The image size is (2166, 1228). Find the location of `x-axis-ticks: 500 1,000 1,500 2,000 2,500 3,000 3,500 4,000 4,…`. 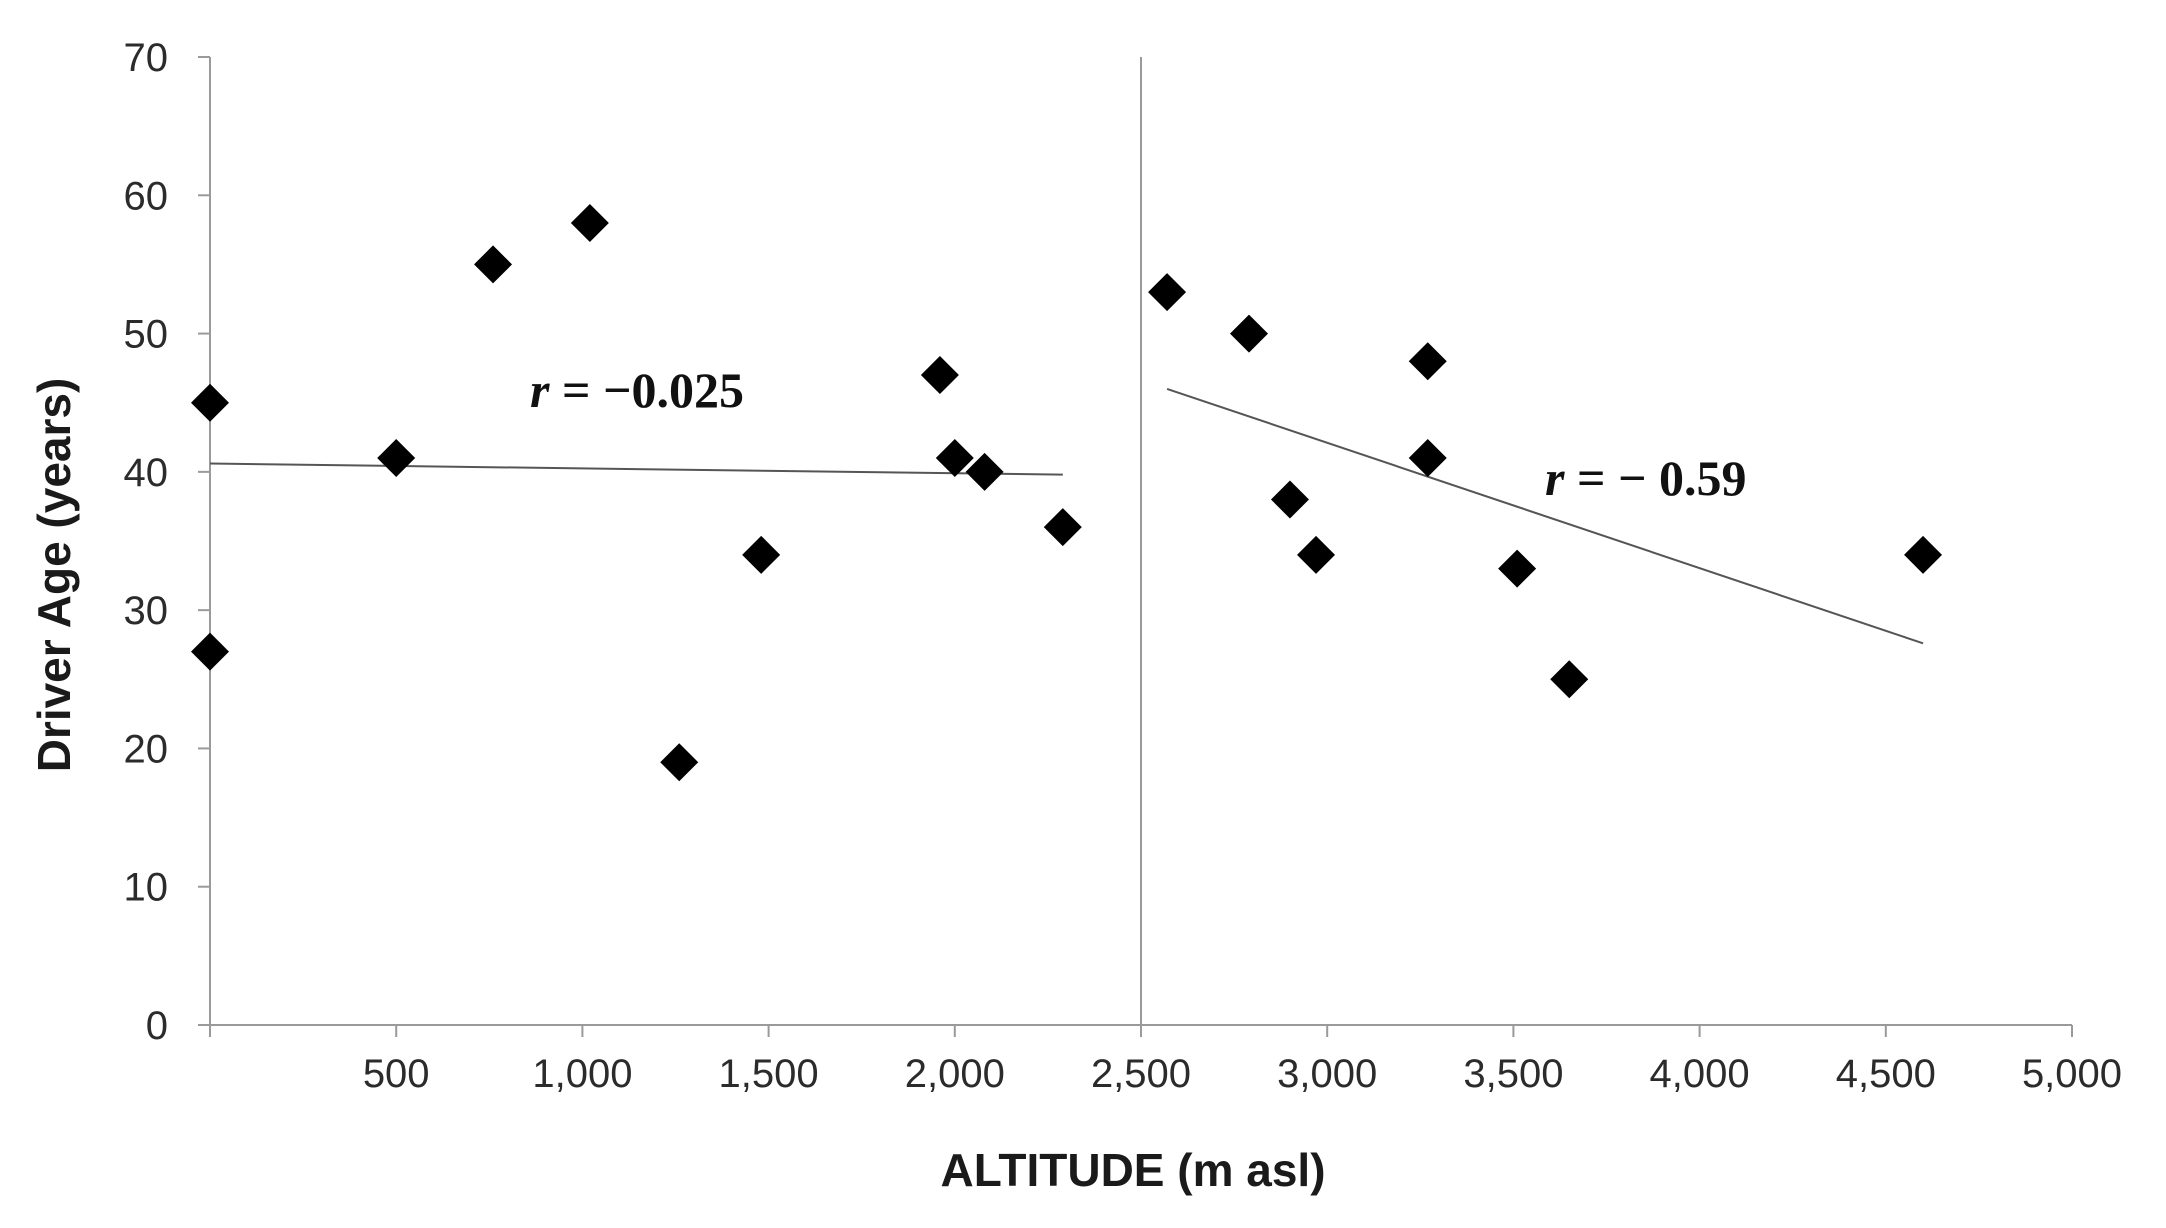

x-axis-ticks: 500 1,000 1,500 2,000 2,500 3,000 3,500 4,000 4,… is located at coordinates (1165, 1060).